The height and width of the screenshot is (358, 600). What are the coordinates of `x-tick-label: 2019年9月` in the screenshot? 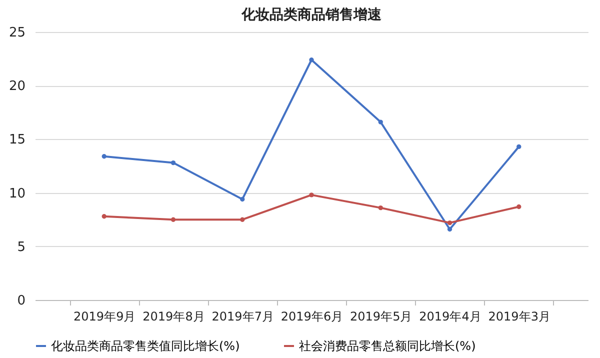 It's located at (105, 317).